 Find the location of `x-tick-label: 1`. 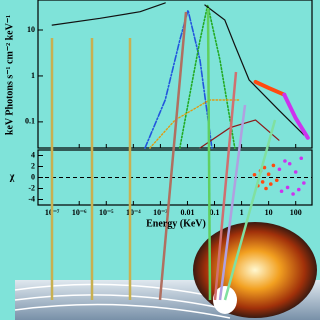

x-tick-label: 1 is located at coordinates (242, 212).